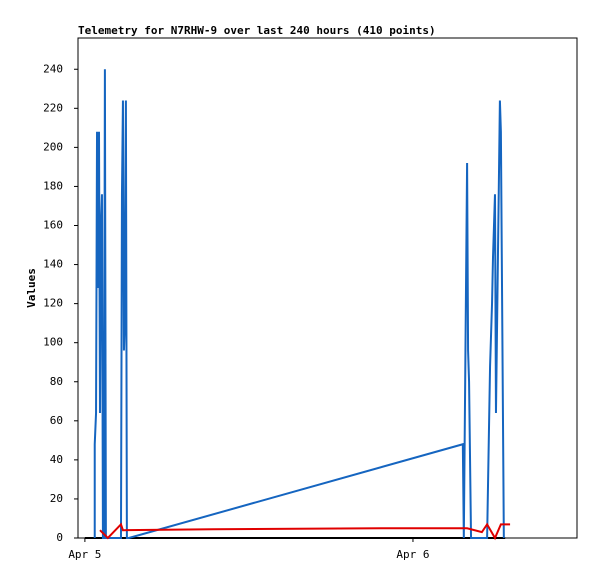  What do you see at coordinates (56, 420) in the screenshot?
I see `y-tick-label: 60` at bounding box center [56, 420].